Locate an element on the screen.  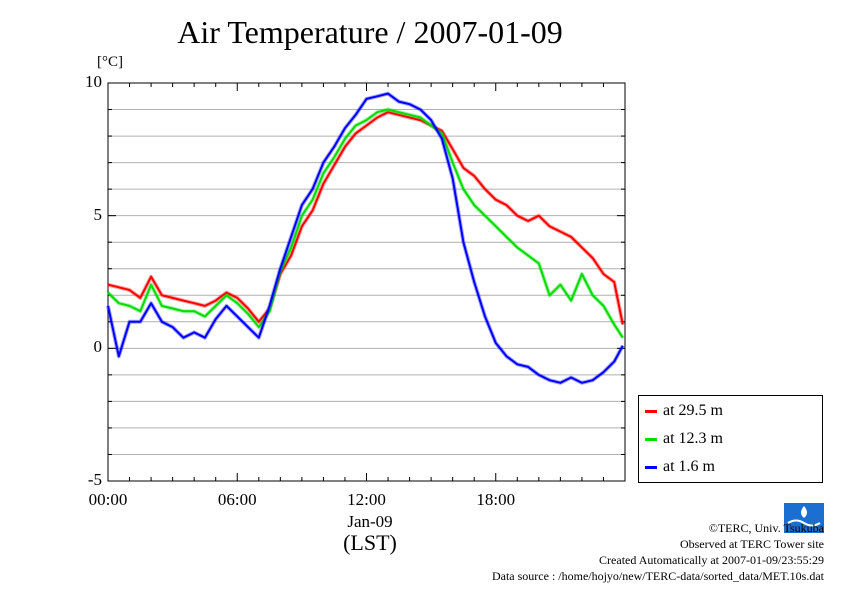
y-tick-label: -5 is located at coordinates (94, 479).